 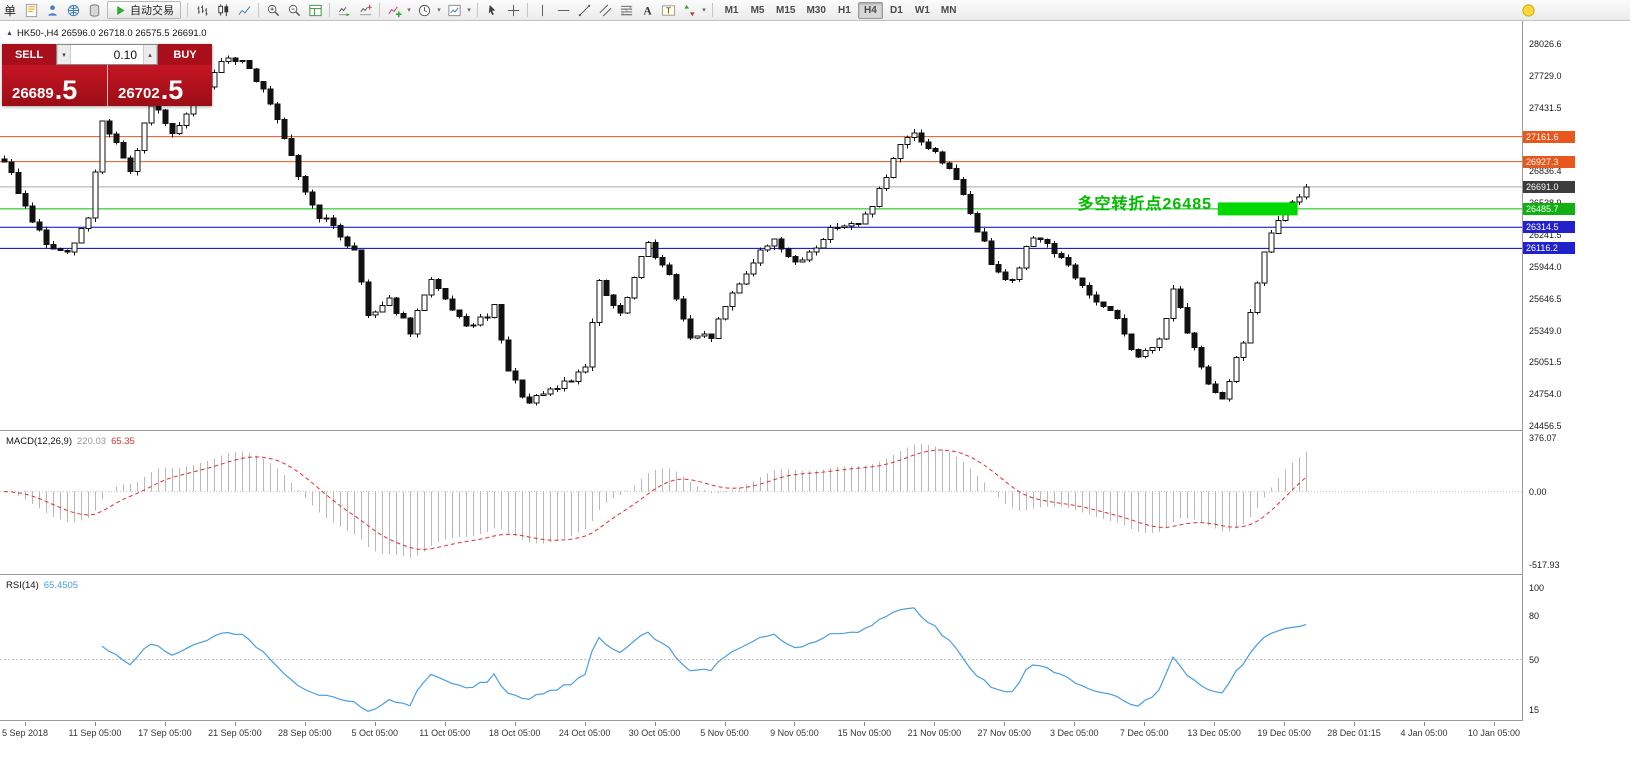 What do you see at coordinates (9, 33) in the screenshot?
I see `collapse-icon: ▲` at bounding box center [9, 33].